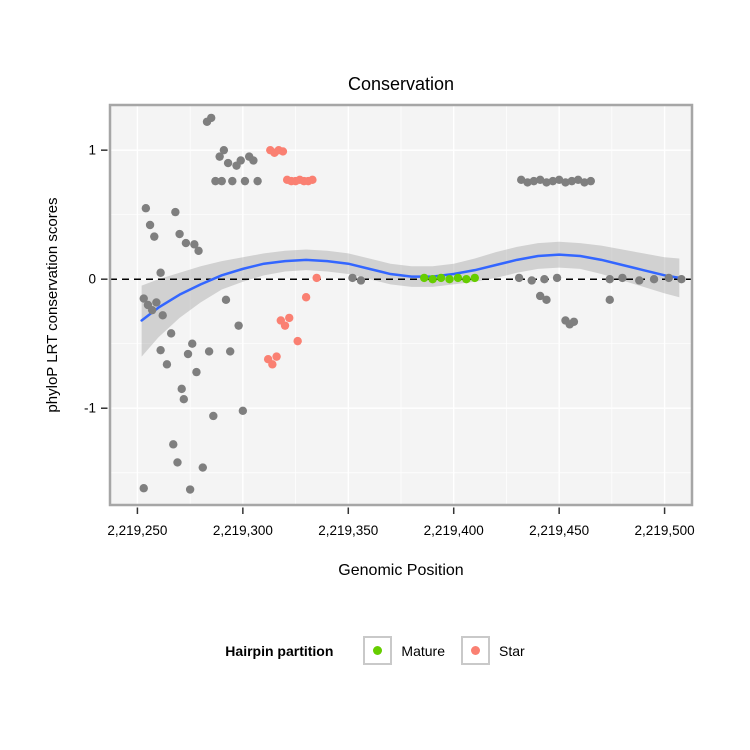 This screenshot has height=750, width=750. I want to click on mature-point-icon, so click(378, 650).